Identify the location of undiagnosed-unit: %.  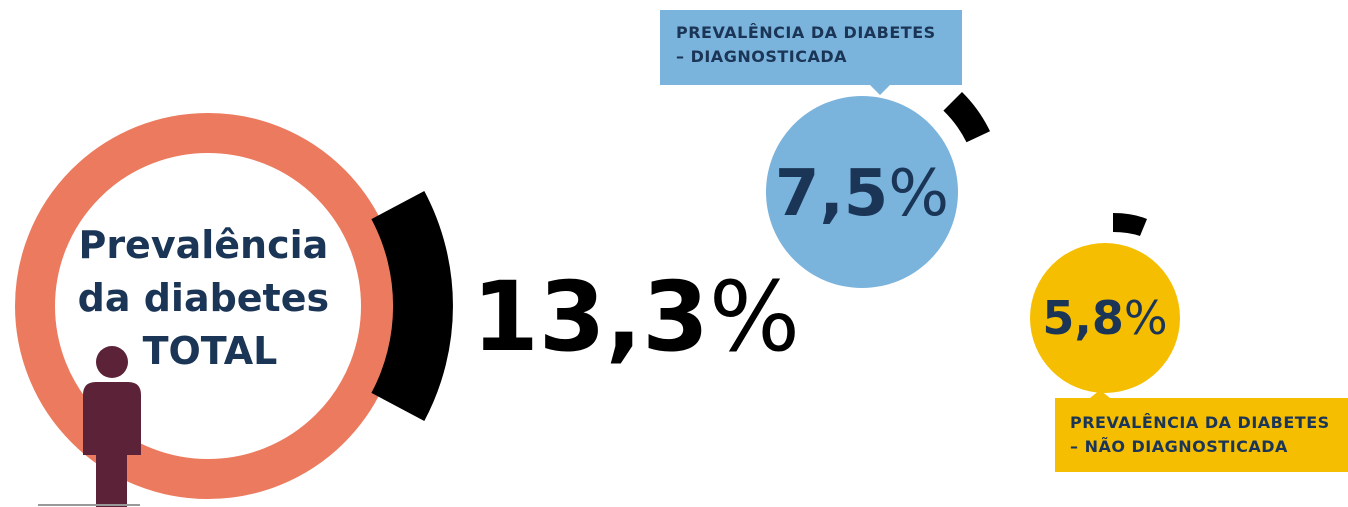
(1146, 318).